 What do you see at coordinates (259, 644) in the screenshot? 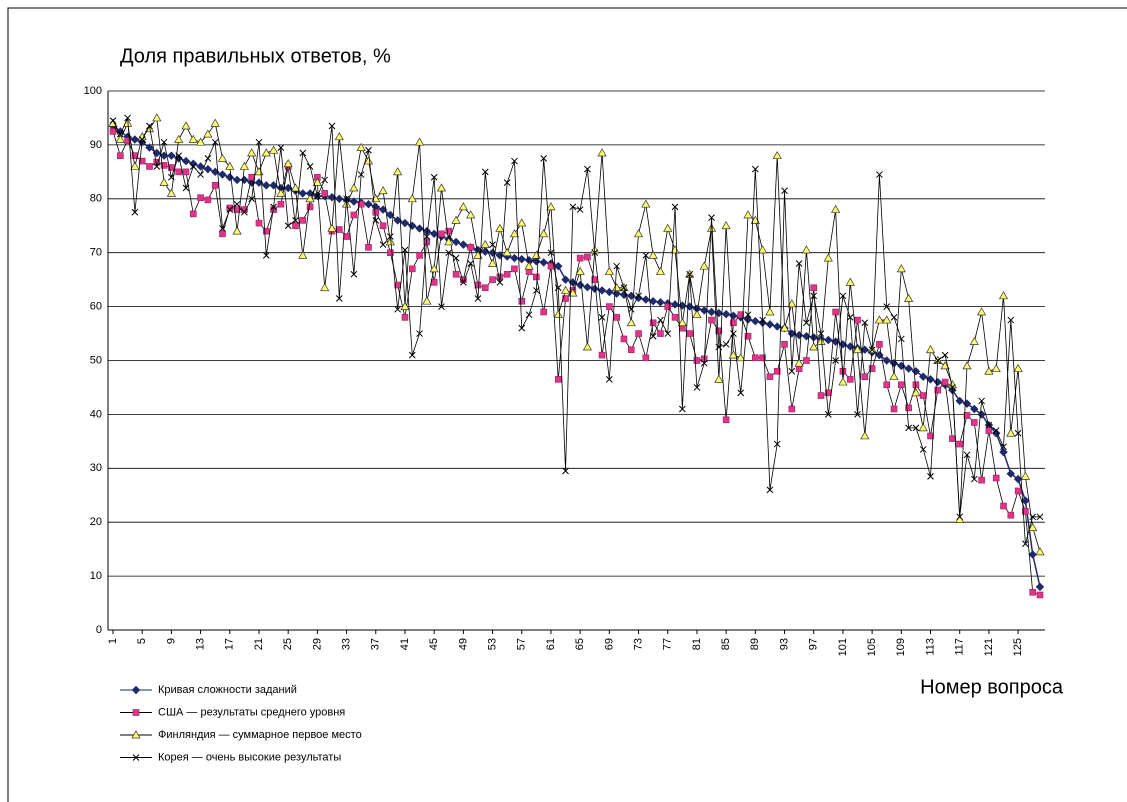
I see `x-tick-label: 21` at bounding box center [259, 644].